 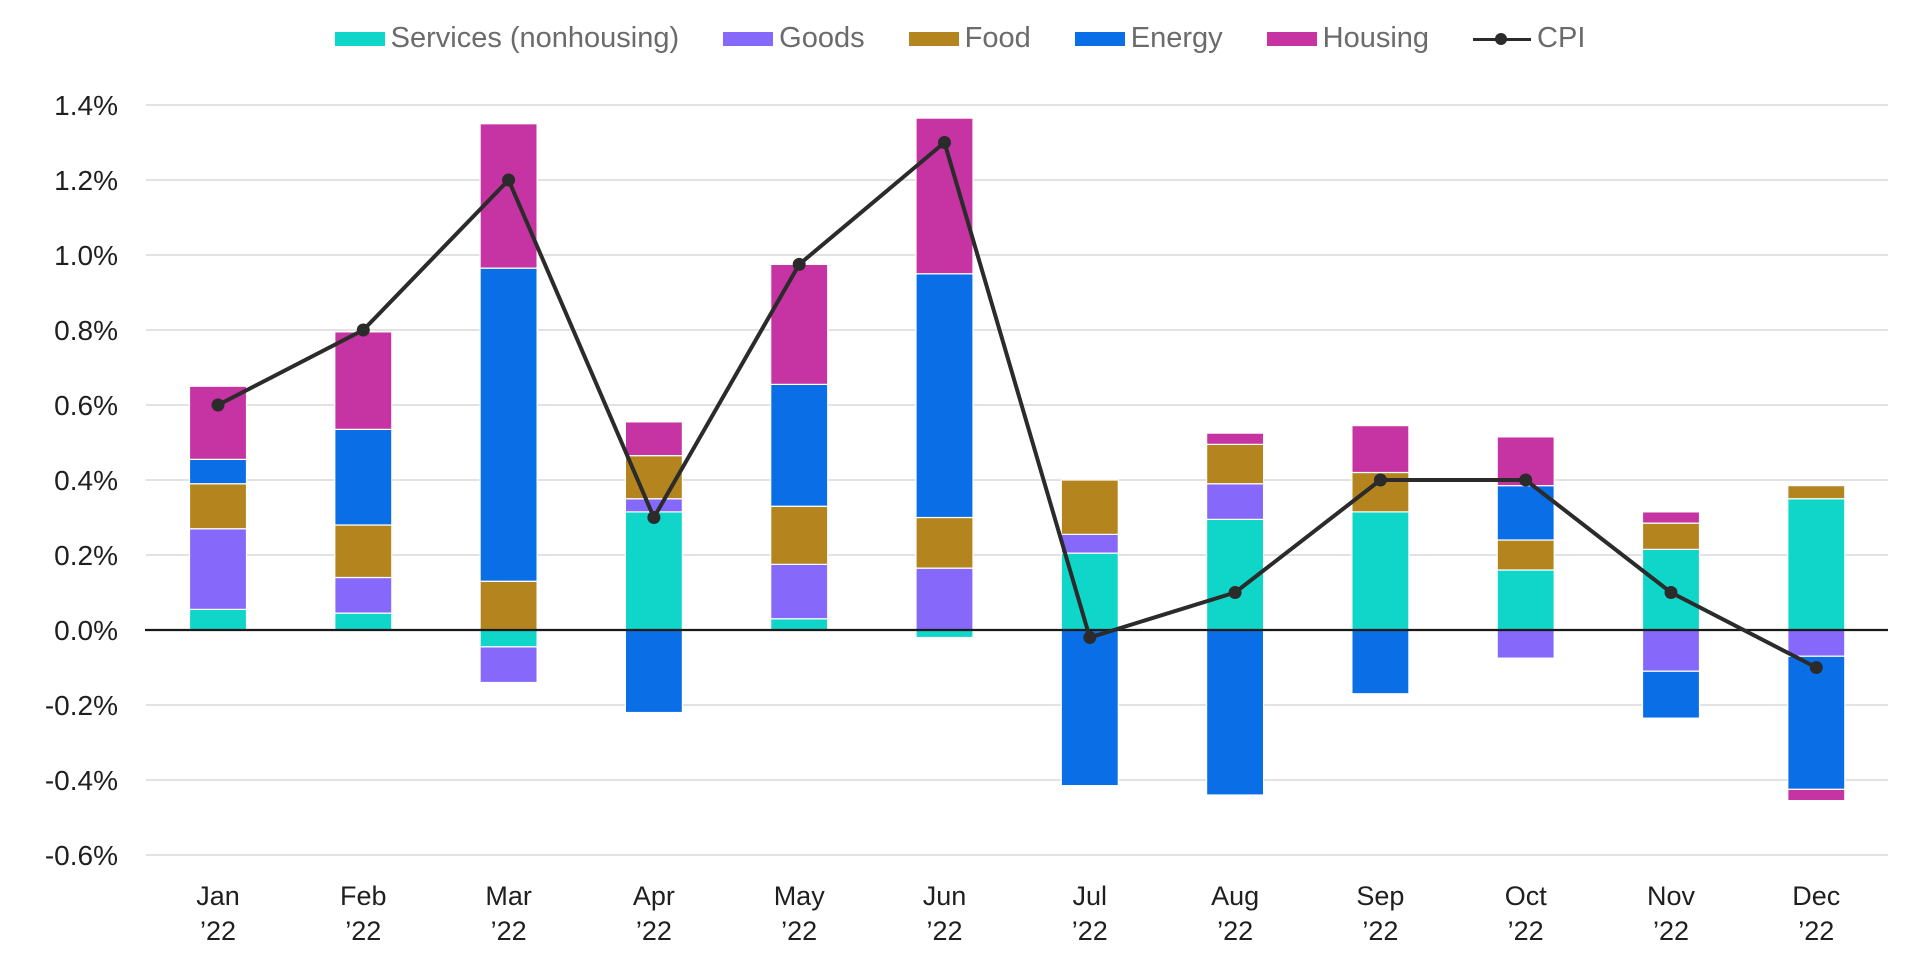 I want to click on legend-item-cpi: CPI, so click(x=1529, y=38).